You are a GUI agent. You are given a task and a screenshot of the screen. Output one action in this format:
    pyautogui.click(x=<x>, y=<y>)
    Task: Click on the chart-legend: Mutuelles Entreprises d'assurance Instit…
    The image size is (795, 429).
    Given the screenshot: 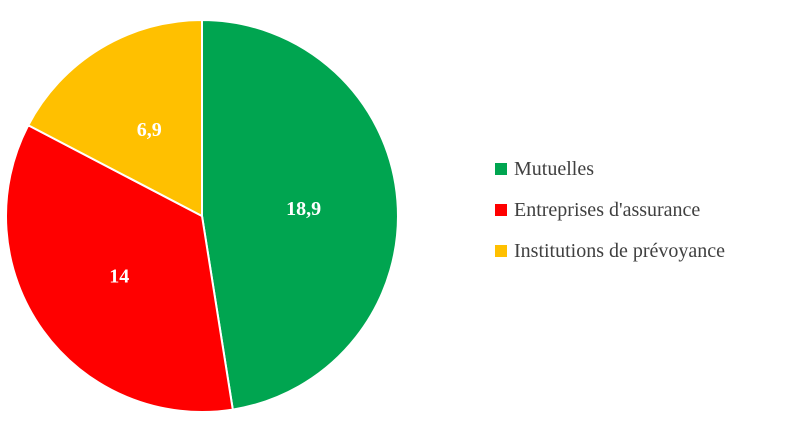 What is the action you would take?
    pyautogui.click(x=610, y=218)
    